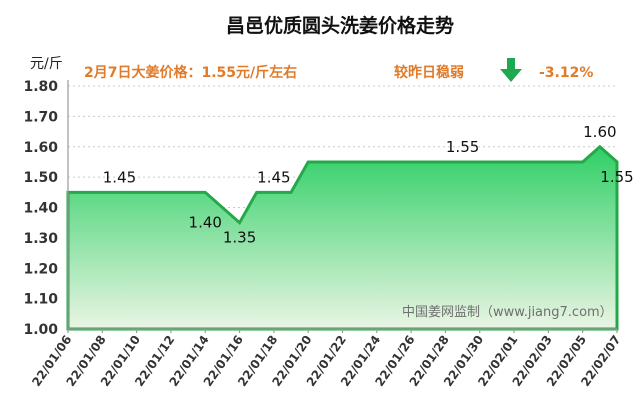  Describe the element at coordinates (429, 72) in the screenshot. I see `compare-label: 较昨日稳弱` at that location.